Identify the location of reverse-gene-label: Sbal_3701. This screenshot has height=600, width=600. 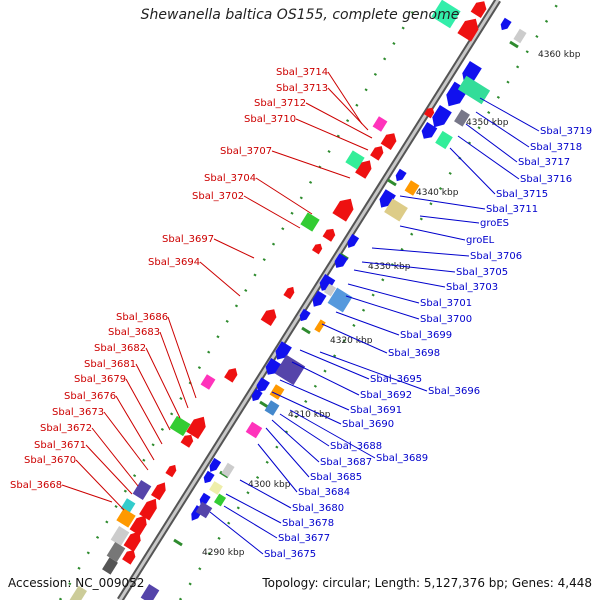
(446, 303).